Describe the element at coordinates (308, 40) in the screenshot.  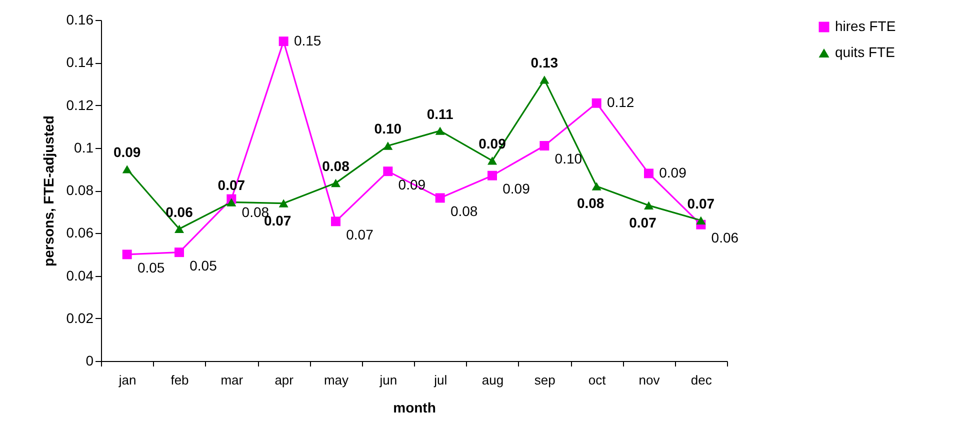
I see `data-label: 0.15` at that location.